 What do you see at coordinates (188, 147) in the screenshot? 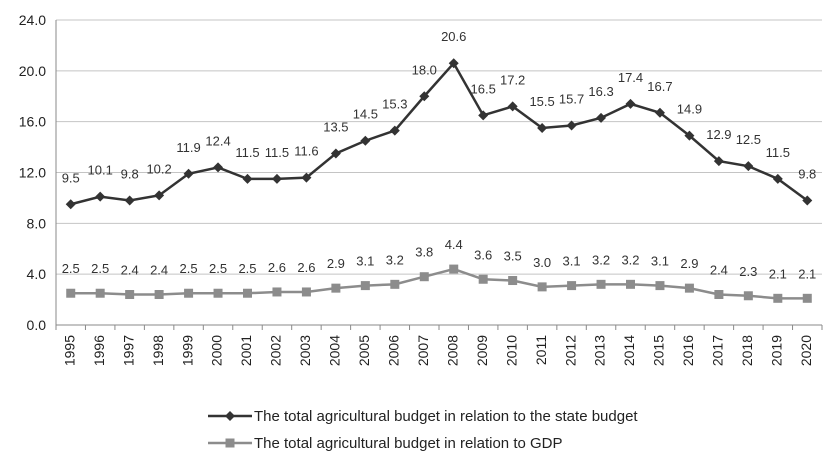
I see `data-label: 11.9` at bounding box center [188, 147].